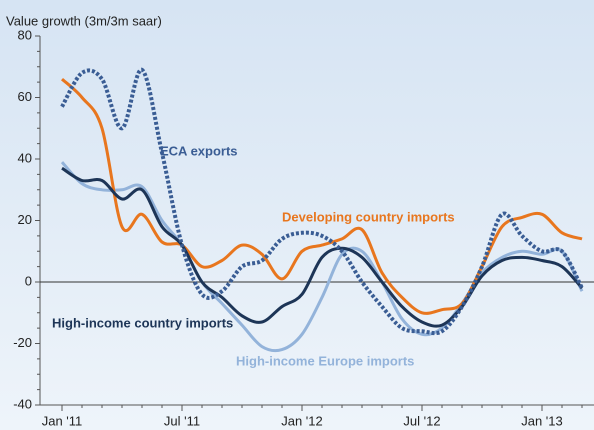 The width and height of the screenshot is (594, 430). Describe the element at coordinates (182, 420) in the screenshot. I see `x-tick-label: Jul '11` at that location.